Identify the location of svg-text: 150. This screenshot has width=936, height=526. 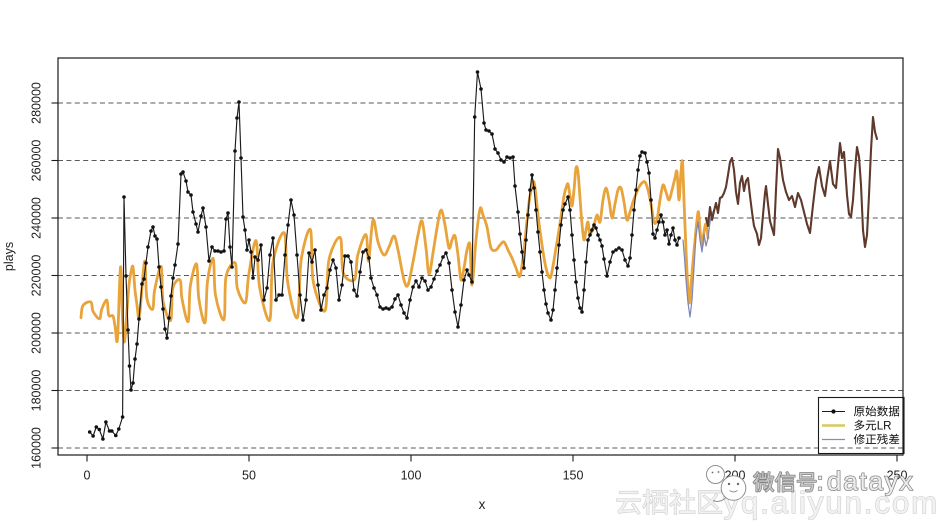
(573, 476).